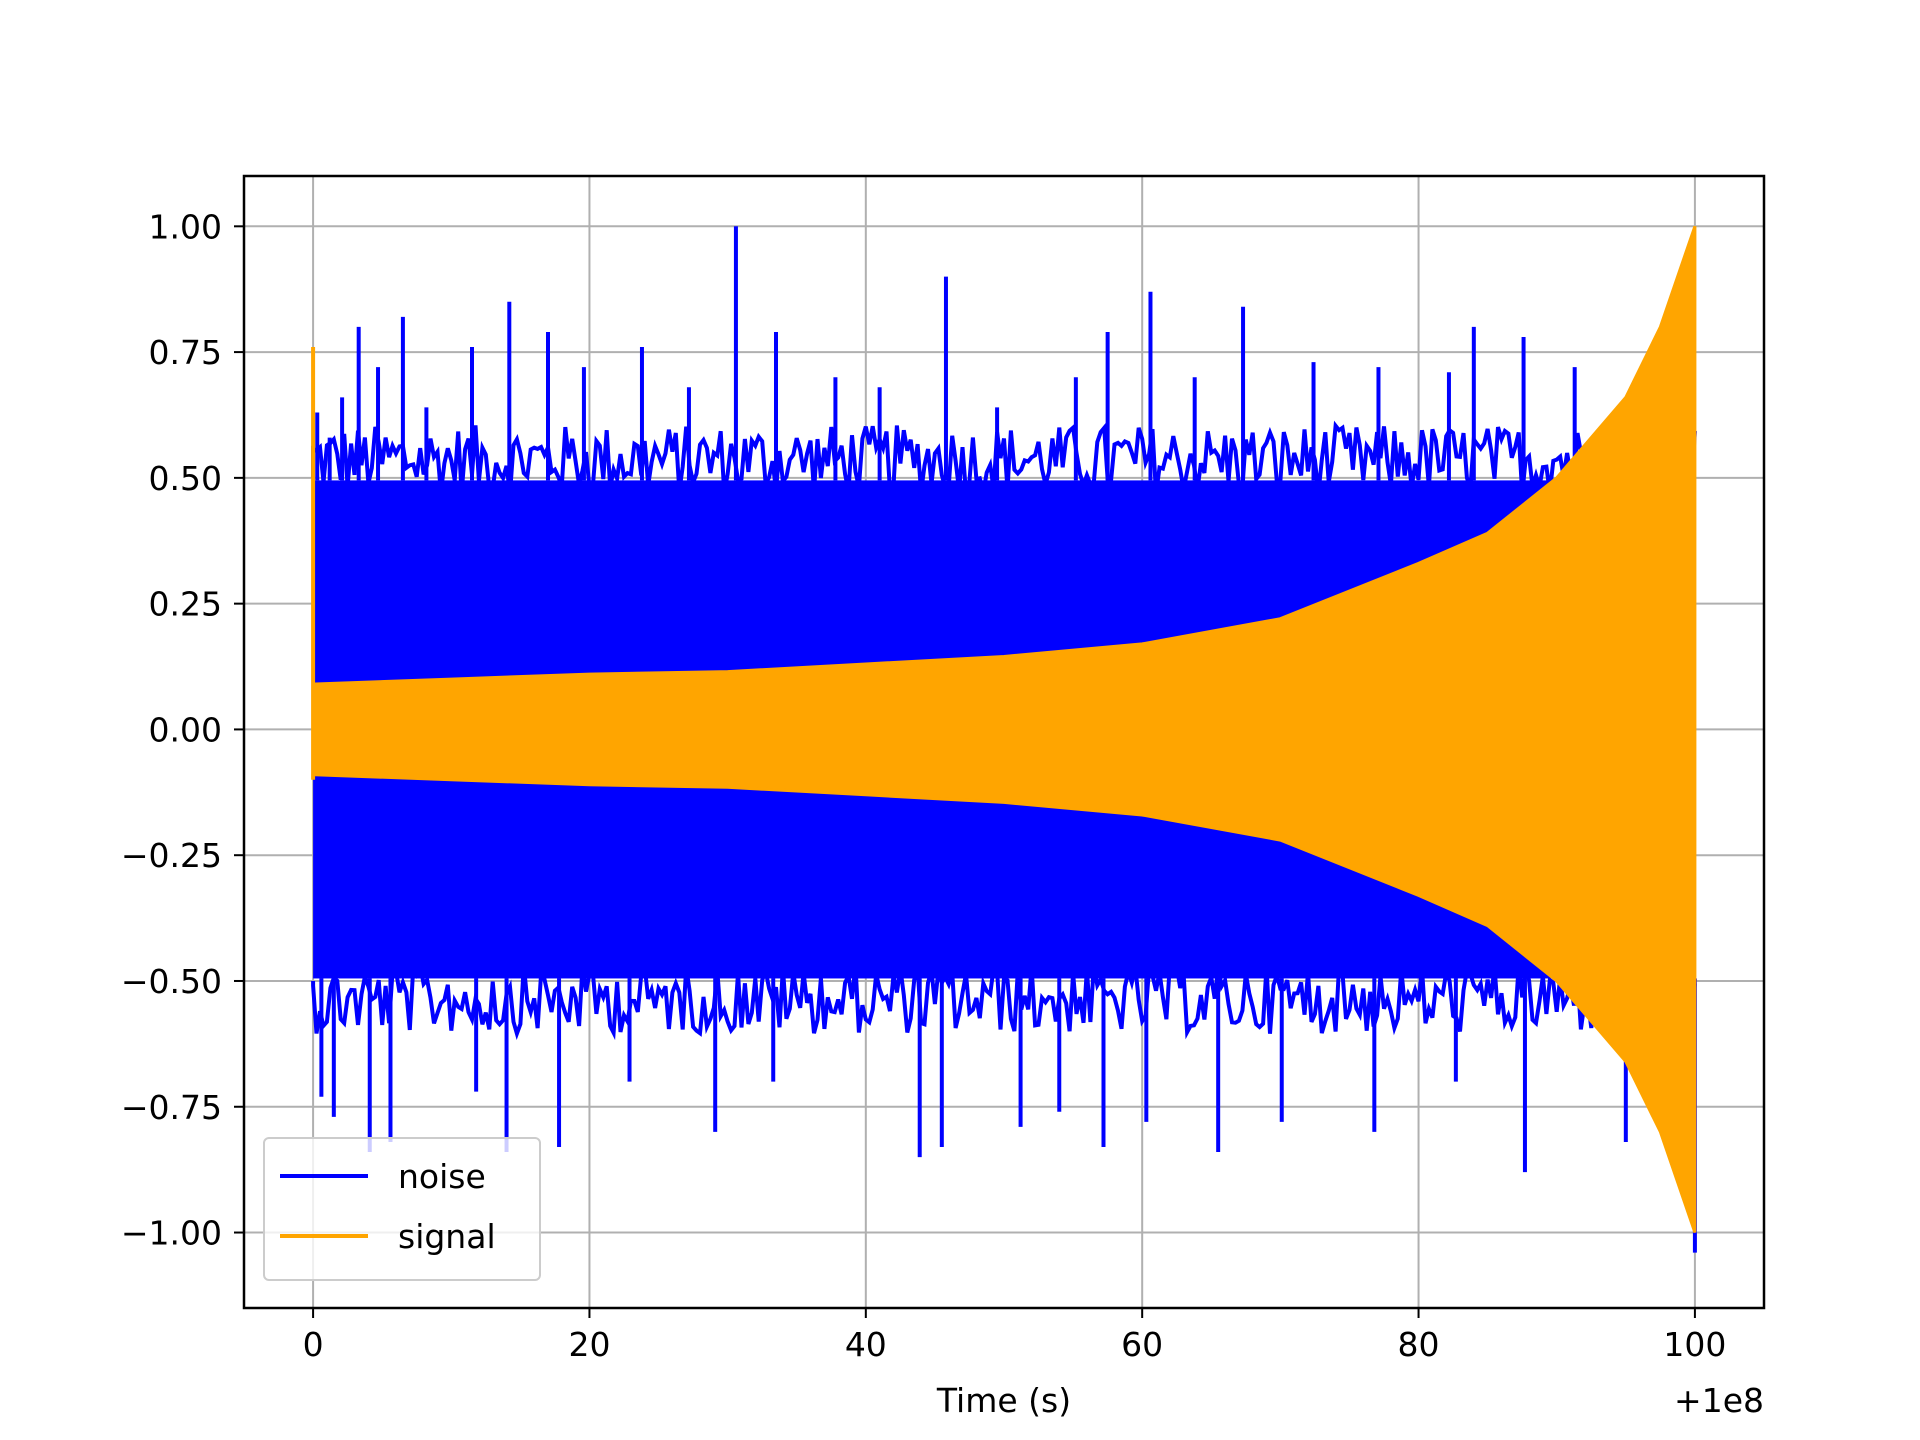 The image size is (1920, 1440). Describe the element at coordinates (1142, 1344) in the screenshot. I see `x-tick-label: 60` at that location.